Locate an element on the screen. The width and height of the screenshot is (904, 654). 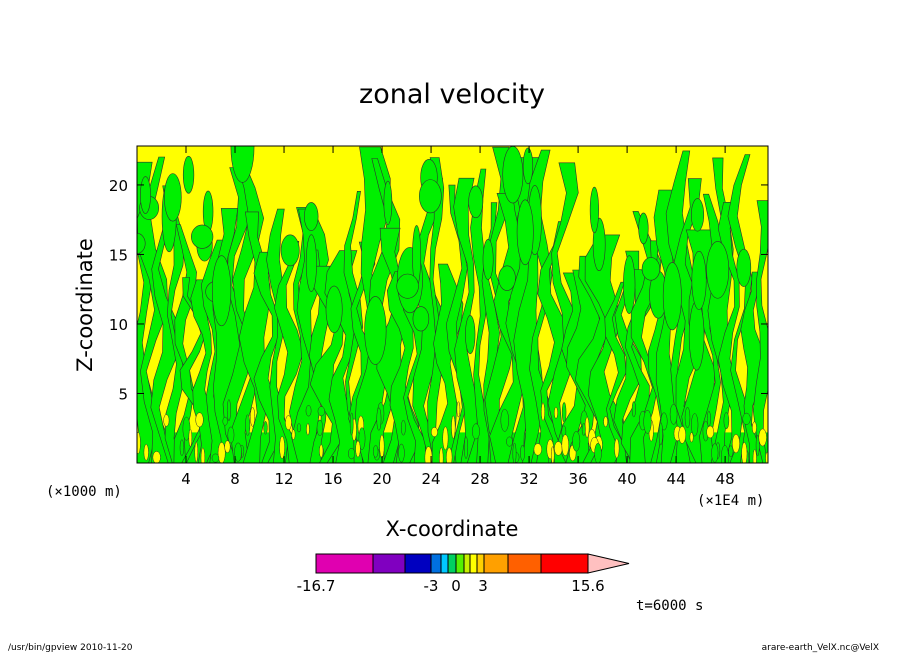
chart-title: zonal velocity is located at coordinates (452, 94).